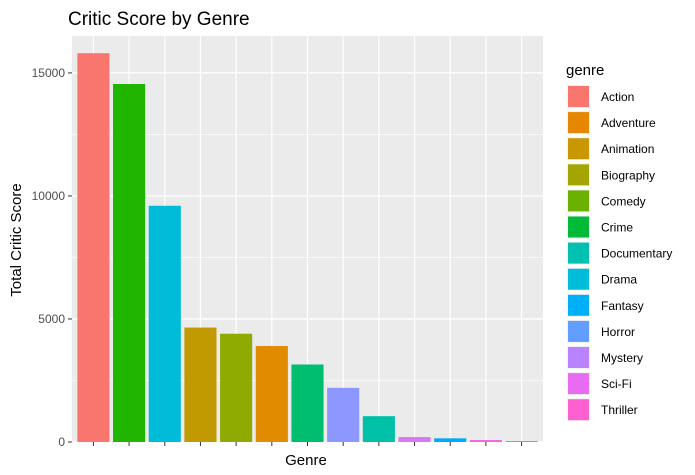  What do you see at coordinates (450, 440) in the screenshot?
I see `bar-fantasy` at bounding box center [450, 440].